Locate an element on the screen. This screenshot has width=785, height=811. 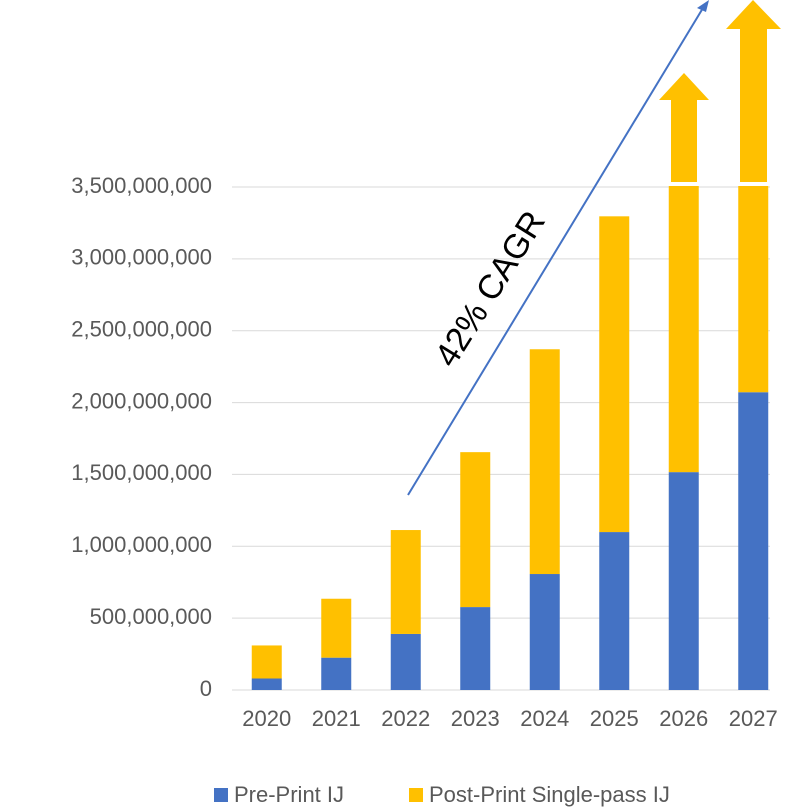
y-tick-label: 2,500,000,000 is located at coordinates (141, 329).